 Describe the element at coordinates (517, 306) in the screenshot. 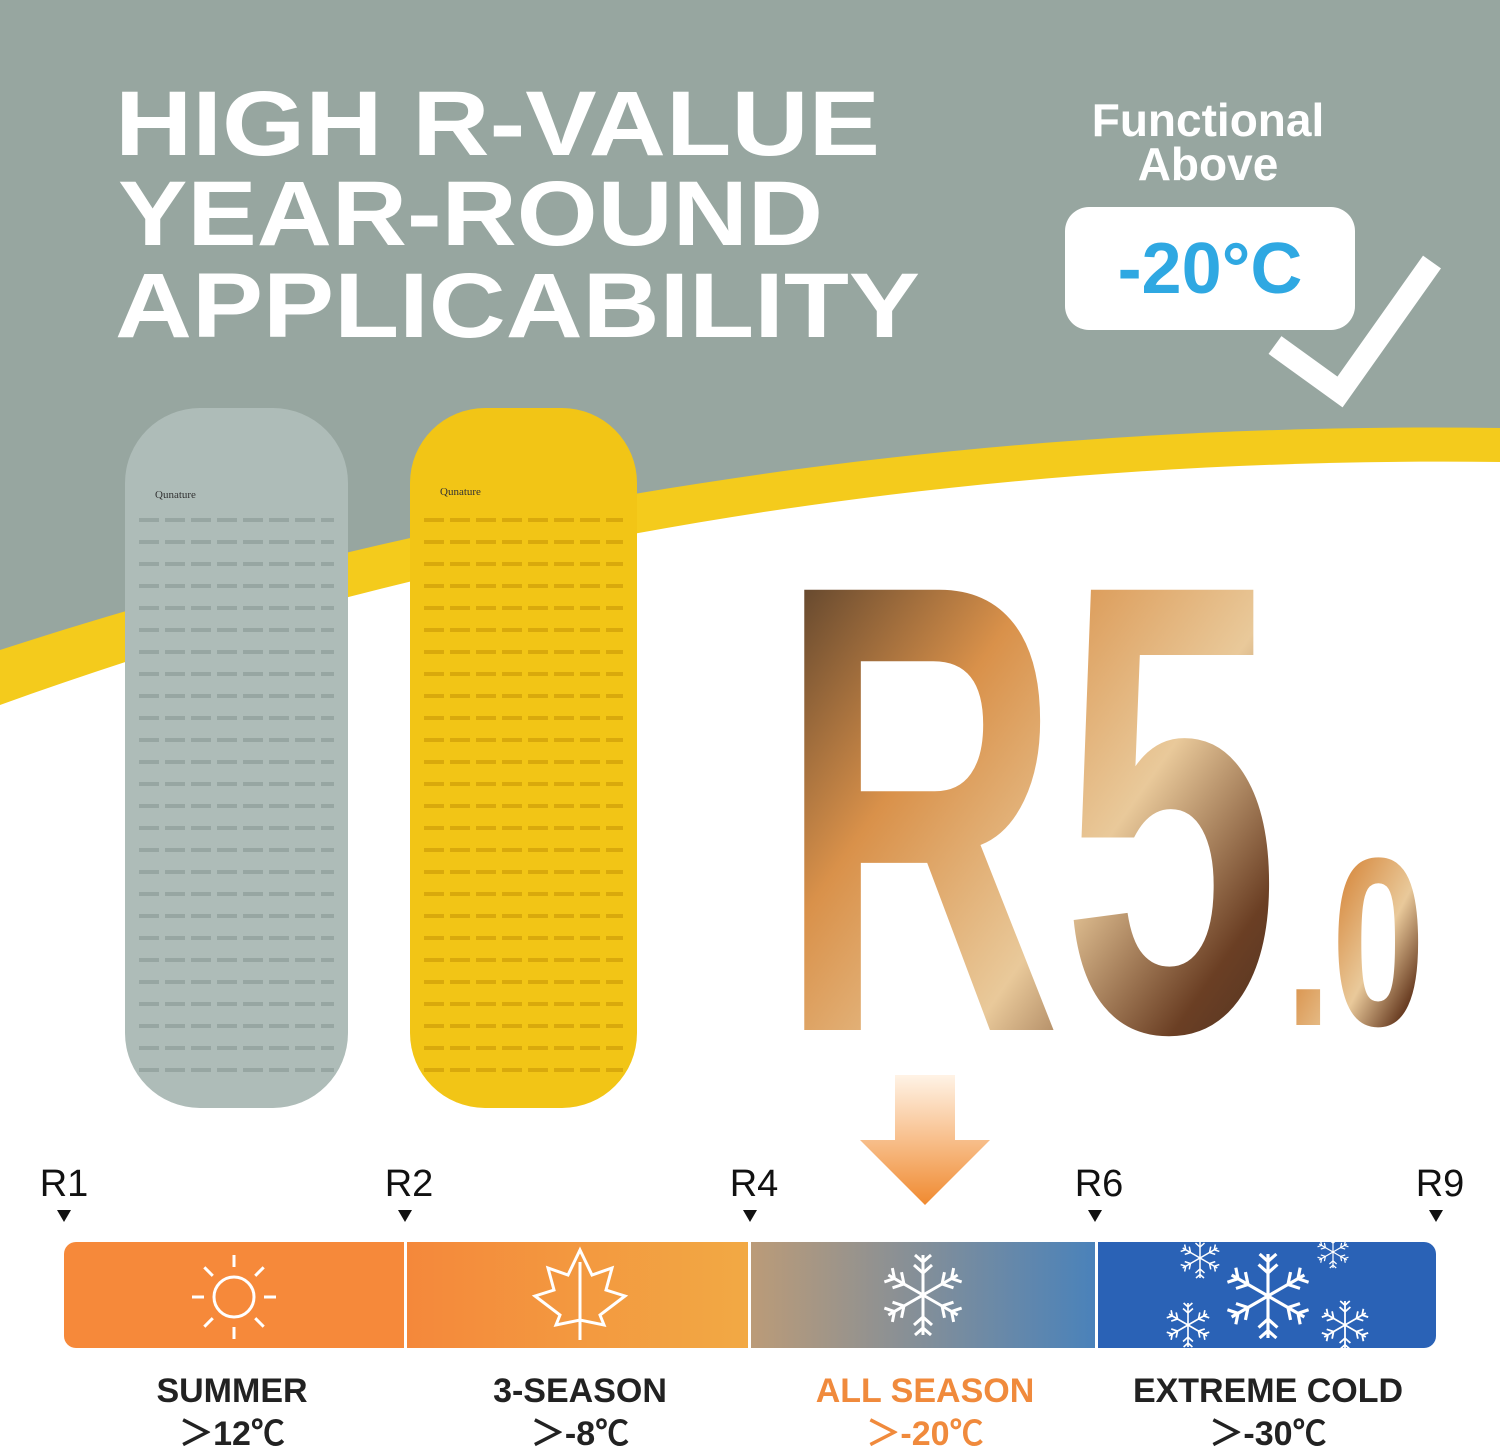

I see `title-line: APPLICABILITY` at that location.